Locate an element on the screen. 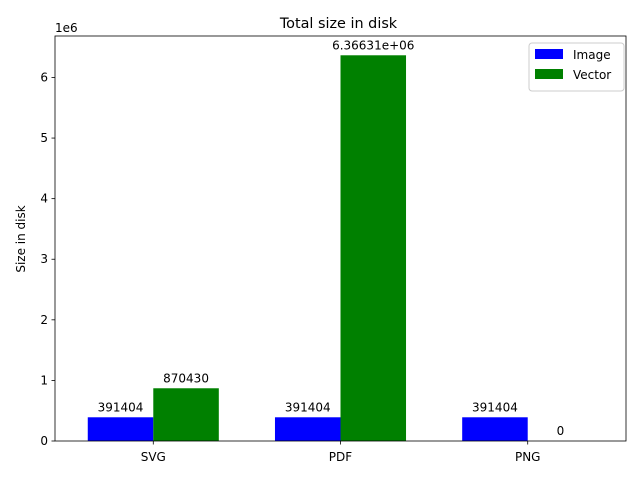  x-tick-label-svg: SVG is located at coordinates (153, 457).